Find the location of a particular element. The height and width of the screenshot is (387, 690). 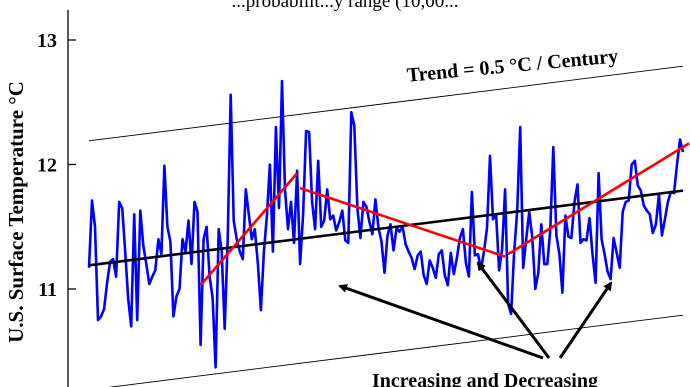

annotation-arrows is located at coordinates (475, 310).